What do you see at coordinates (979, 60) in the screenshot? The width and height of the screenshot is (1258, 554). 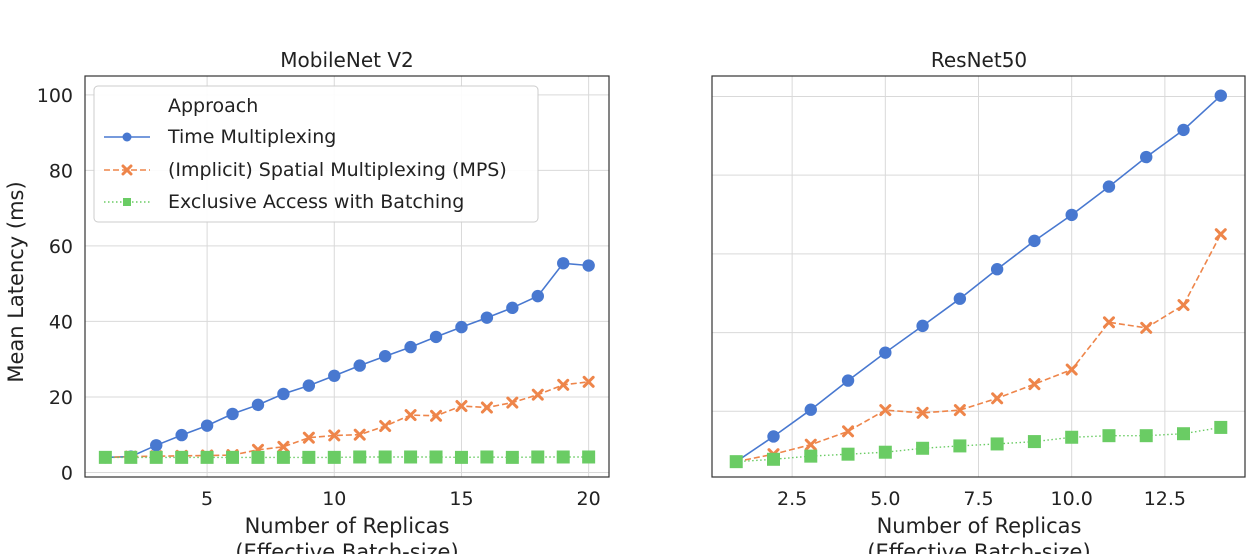 I see `chart-title-resnet: ResNet50` at bounding box center [979, 60].